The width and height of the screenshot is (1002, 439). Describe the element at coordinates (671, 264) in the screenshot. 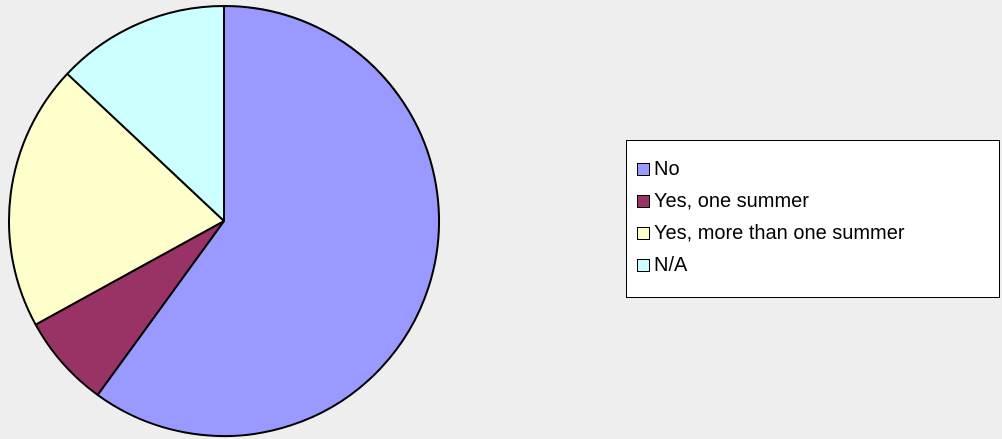

I see `legend-label-na: N/A` at that location.